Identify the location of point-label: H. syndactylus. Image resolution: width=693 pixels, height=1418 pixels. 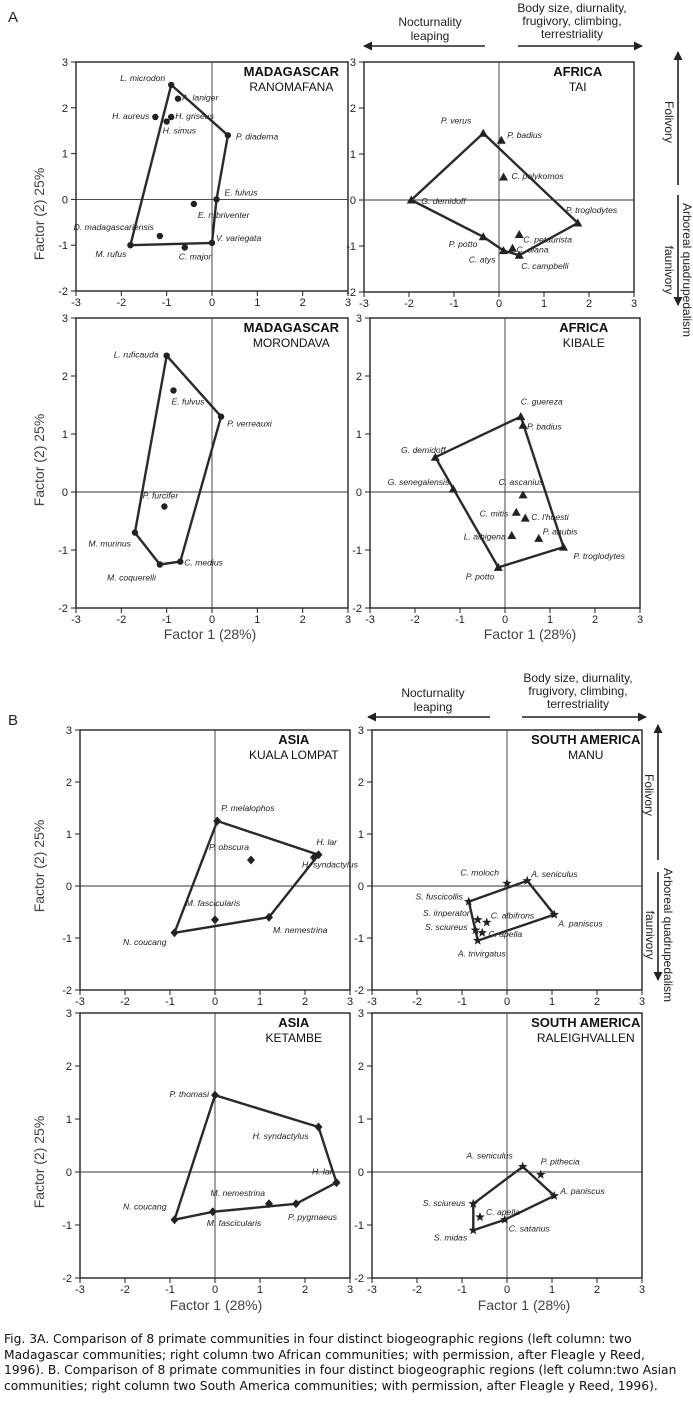
(330, 864).